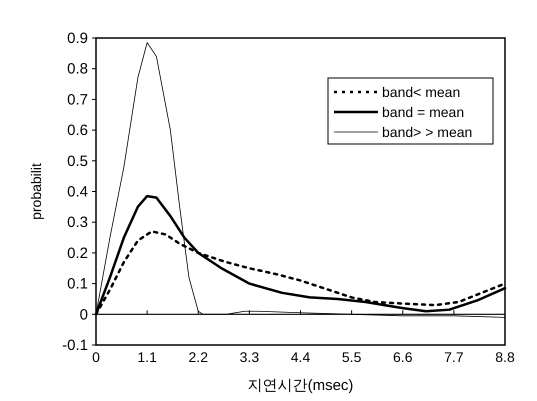 This screenshot has width=537, height=401. What do you see at coordinates (77, 192) in the screenshot?
I see `y-tick-label: 0.4` at bounding box center [77, 192].